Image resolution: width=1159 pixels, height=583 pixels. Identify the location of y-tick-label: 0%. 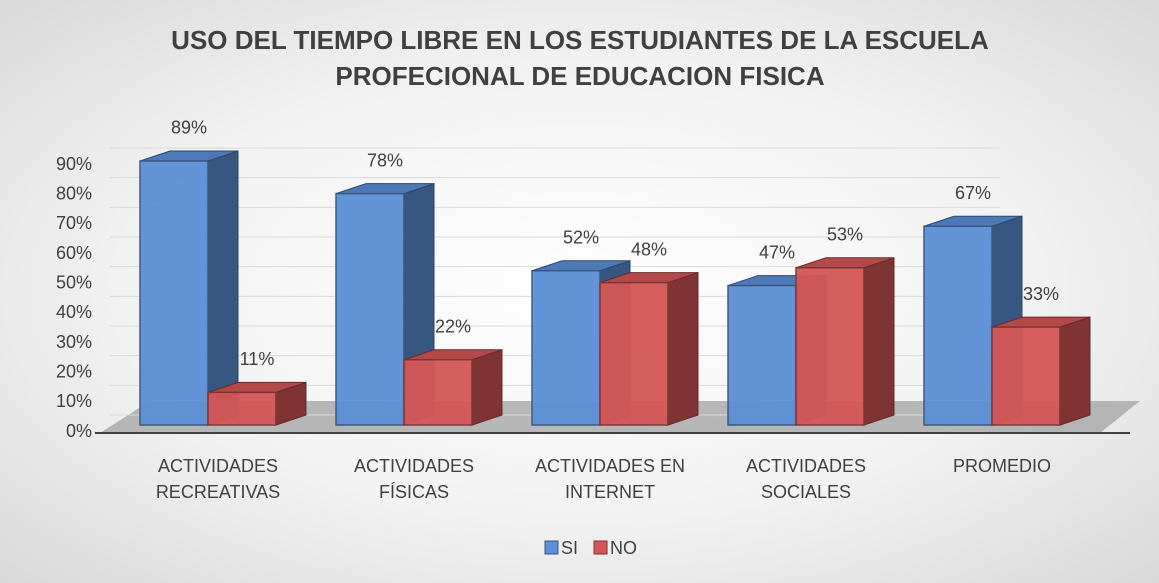
(79, 431).